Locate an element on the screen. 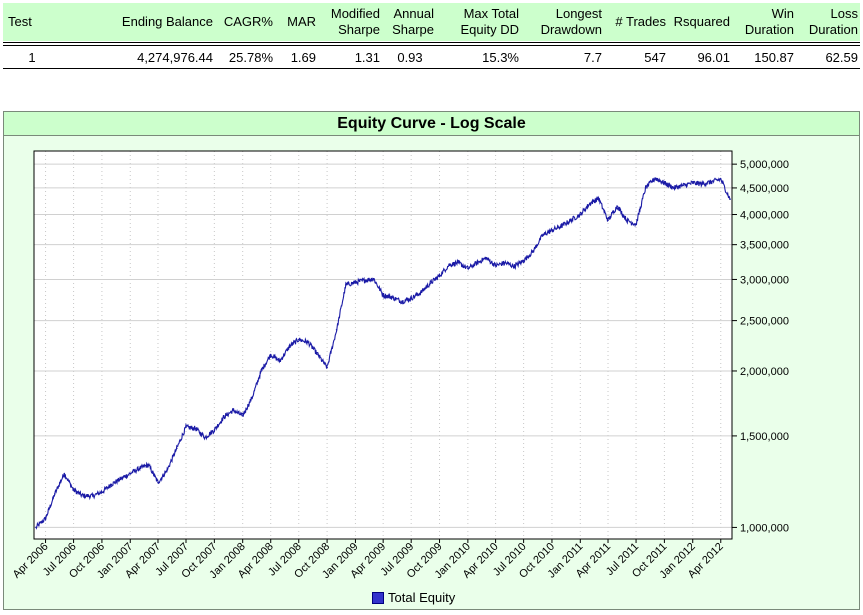 The height and width of the screenshot is (615, 863). header-cagr: CAGR% is located at coordinates (248, 21).